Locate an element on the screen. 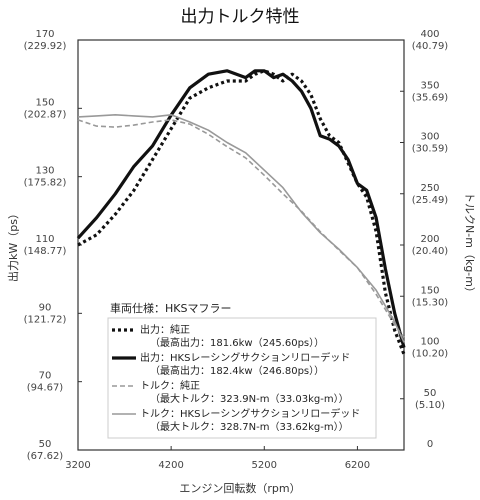  right-tick-sublabel: (5.10) is located at coordinates (430, 405).